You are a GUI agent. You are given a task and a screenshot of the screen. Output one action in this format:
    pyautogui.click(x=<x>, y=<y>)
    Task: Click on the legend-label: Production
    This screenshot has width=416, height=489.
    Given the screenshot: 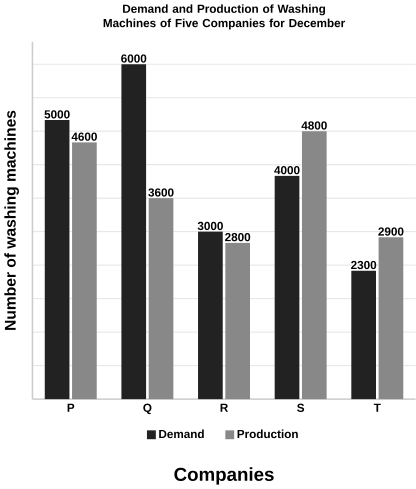 What is the action you would take?
    pyautogui.click(x=267, y=434)
    